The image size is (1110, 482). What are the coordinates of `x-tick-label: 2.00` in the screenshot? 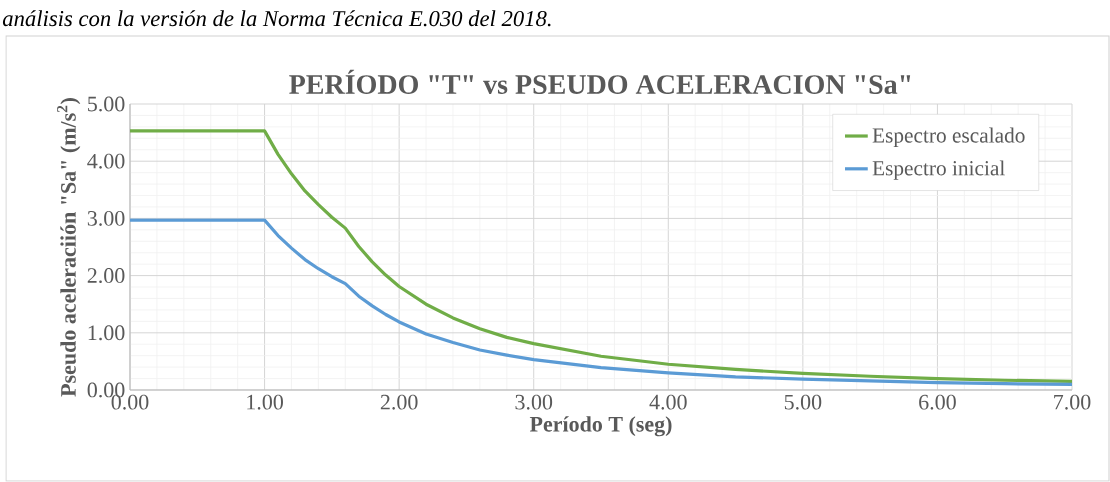 It's located at (399, 402).